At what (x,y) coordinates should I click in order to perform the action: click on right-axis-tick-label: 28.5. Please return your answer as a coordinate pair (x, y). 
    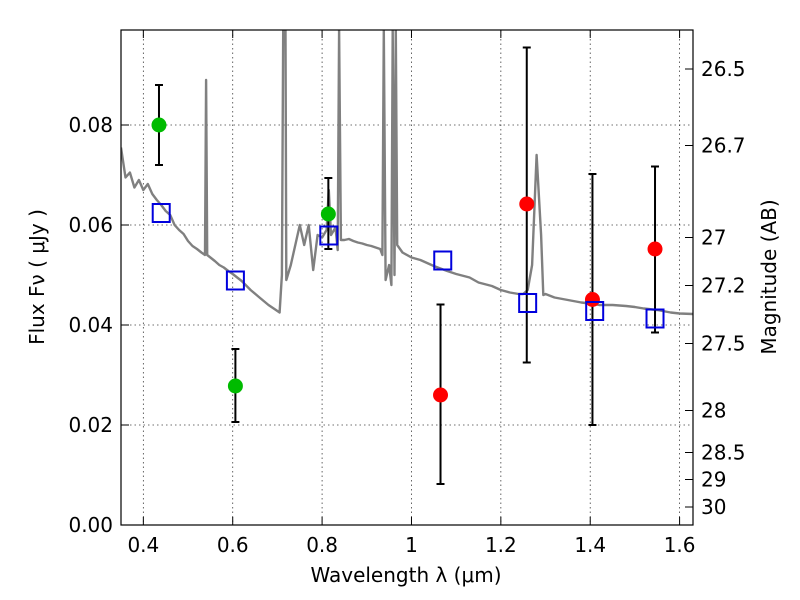
    Looking at the image, I should click on (723, 453).